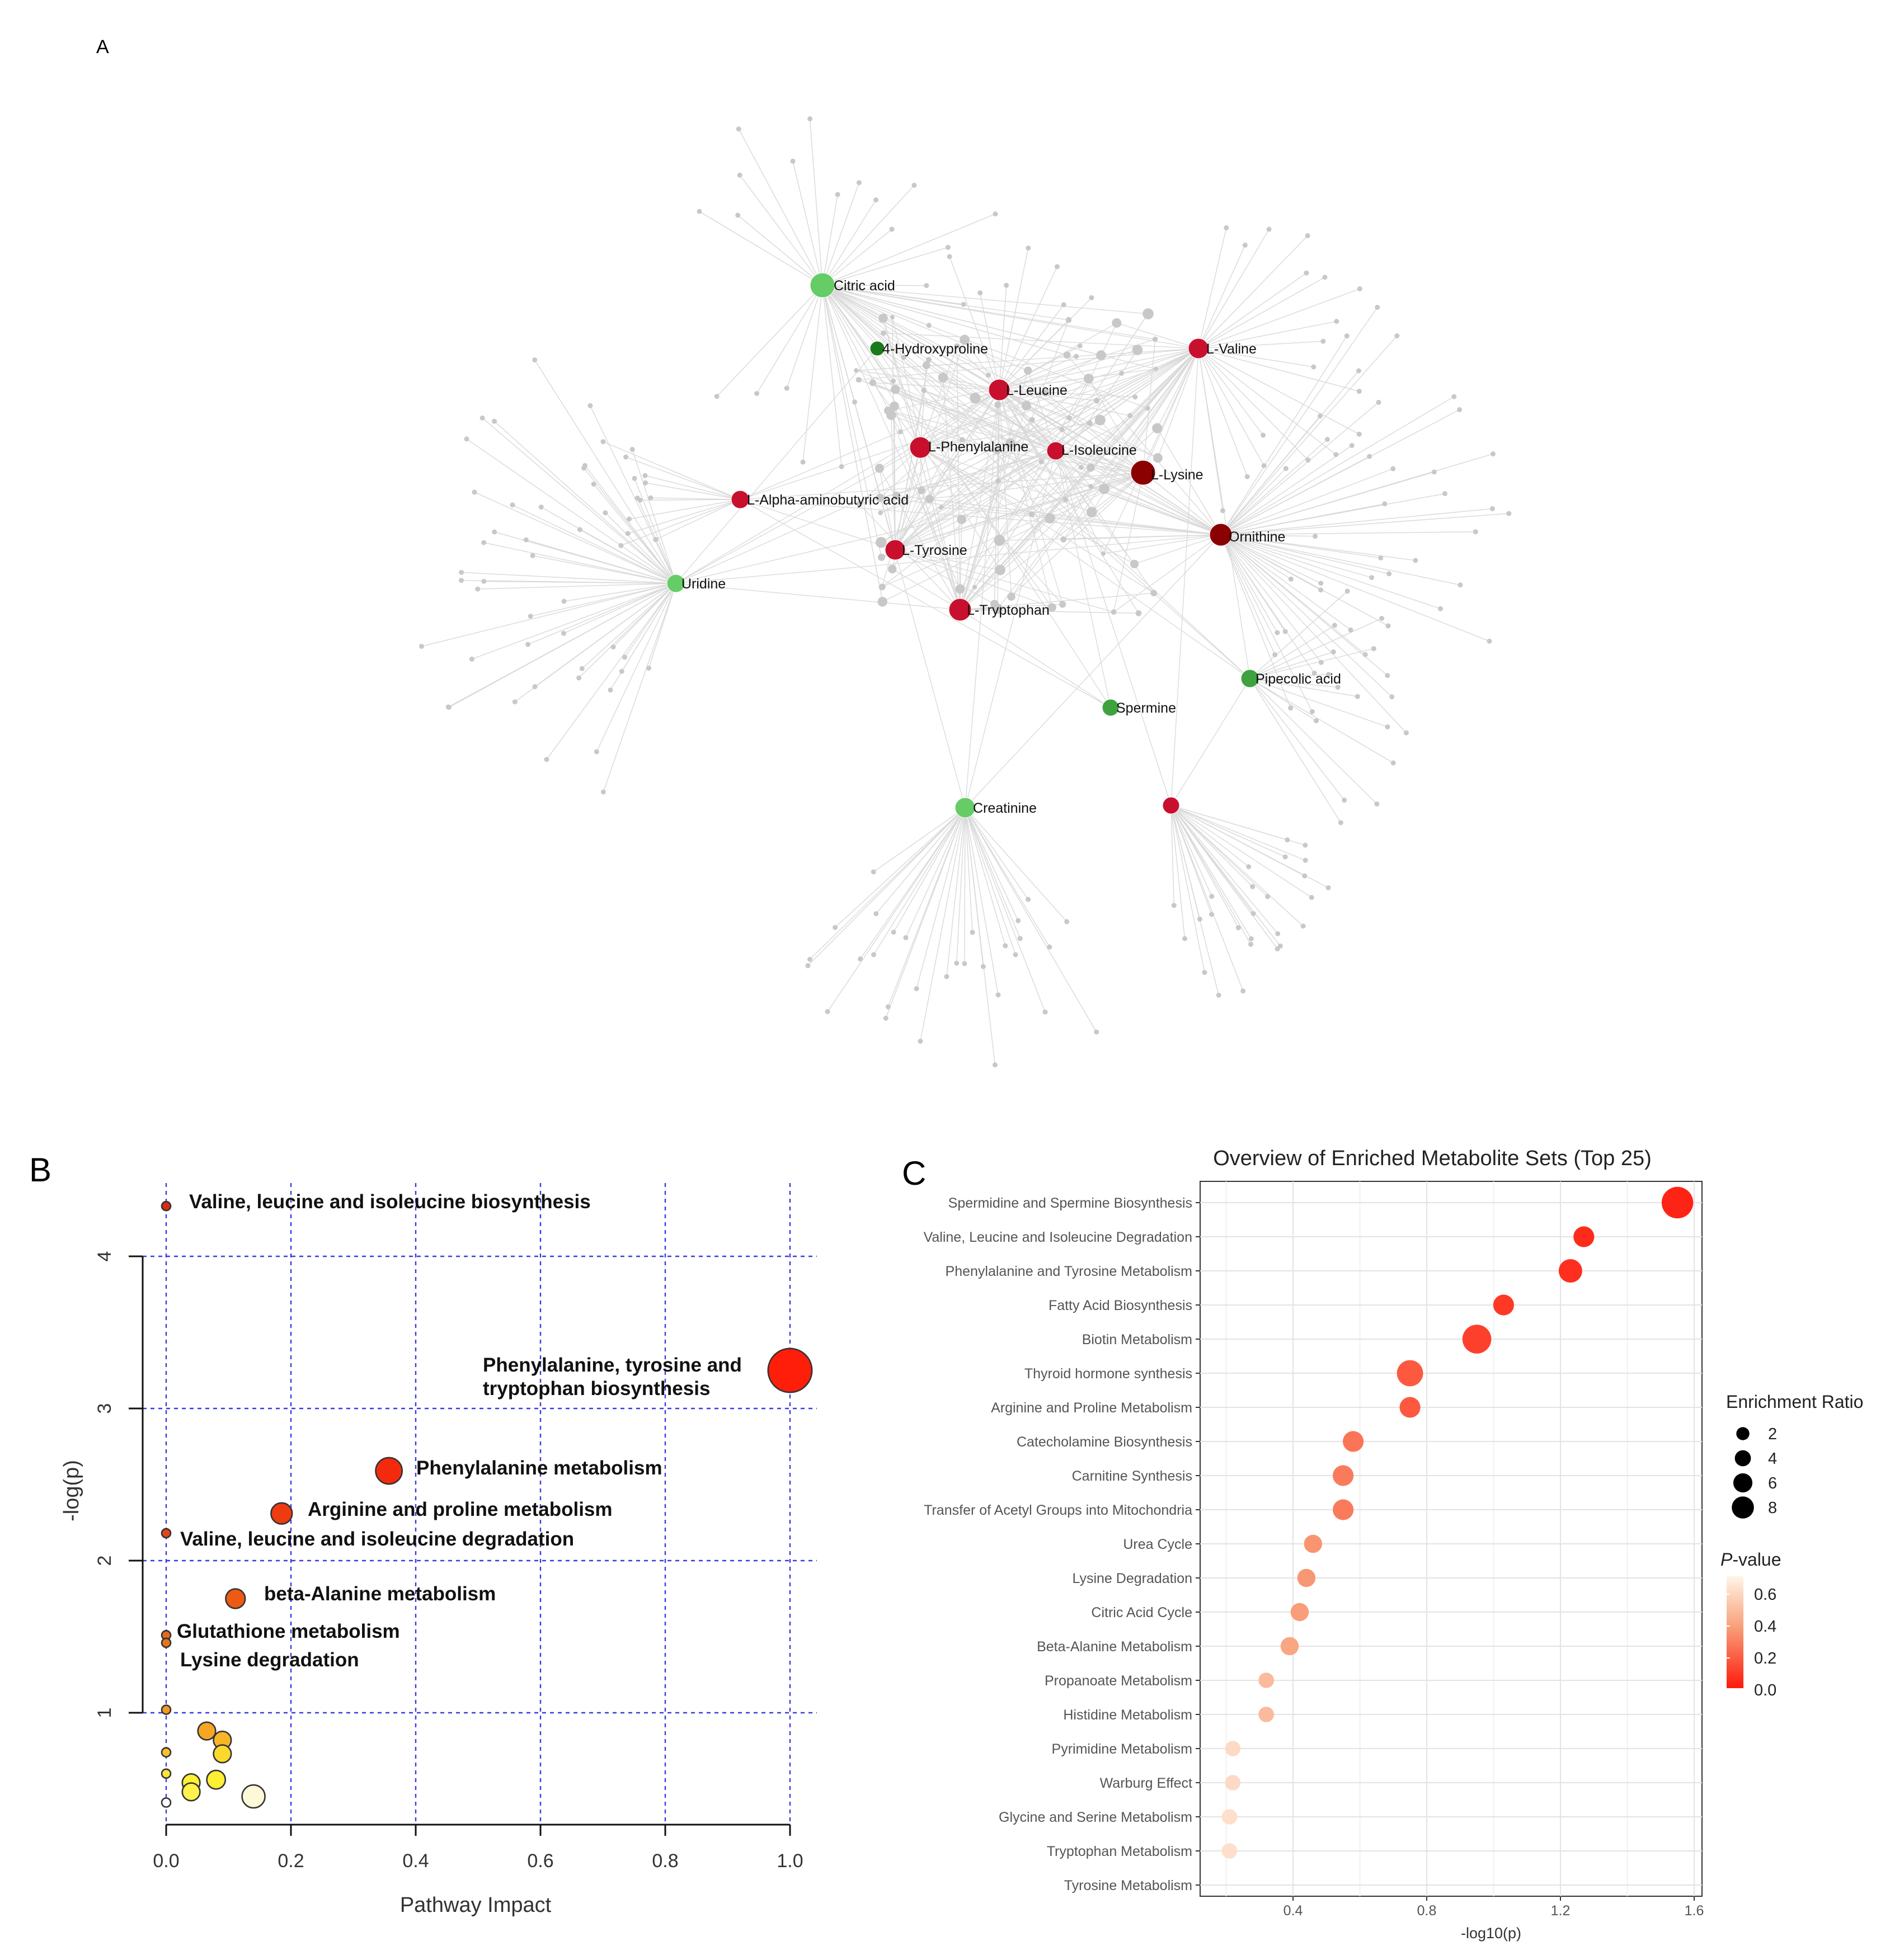 The width and height of the screenshot is (1890, 1960). What do you see at coordinates (935, 349) in the screenshot?
I see `network-node-label: 4-Hydroxyproline` at bounding box center [935, 349].